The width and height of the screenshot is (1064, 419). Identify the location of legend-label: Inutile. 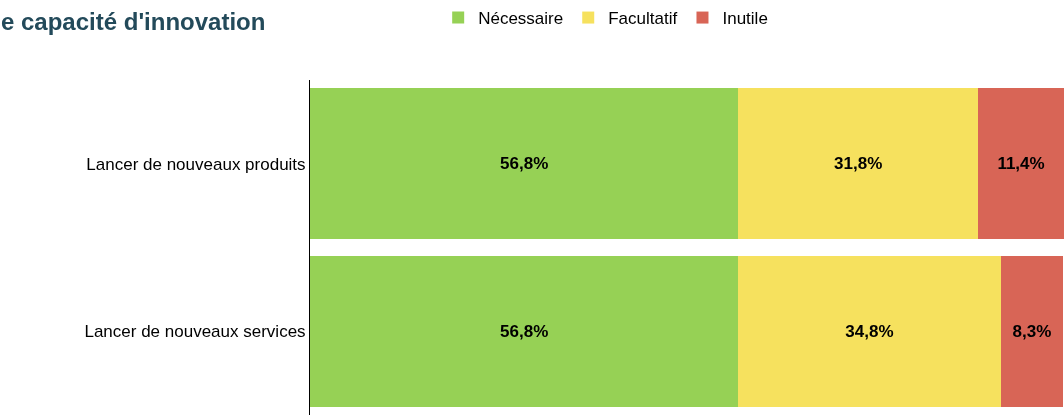
(745, 19).